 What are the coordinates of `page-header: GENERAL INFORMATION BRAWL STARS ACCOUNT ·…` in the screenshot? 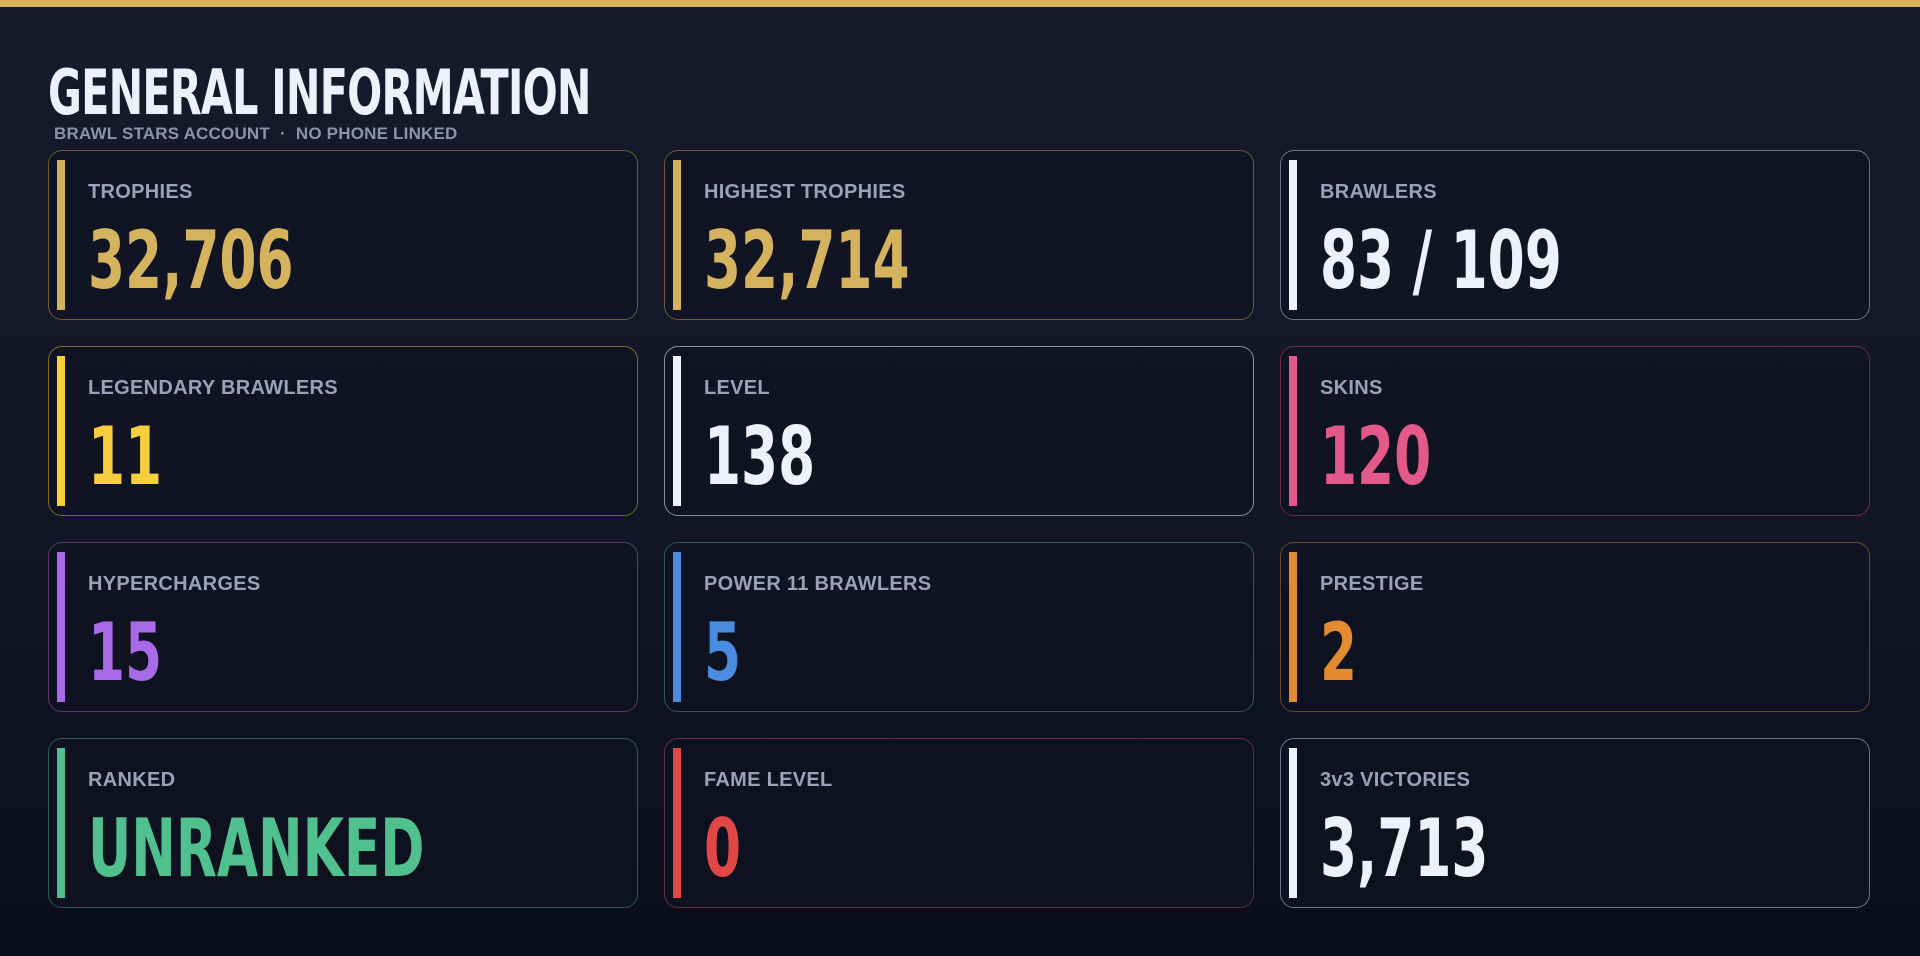 It's located at (414, 100).